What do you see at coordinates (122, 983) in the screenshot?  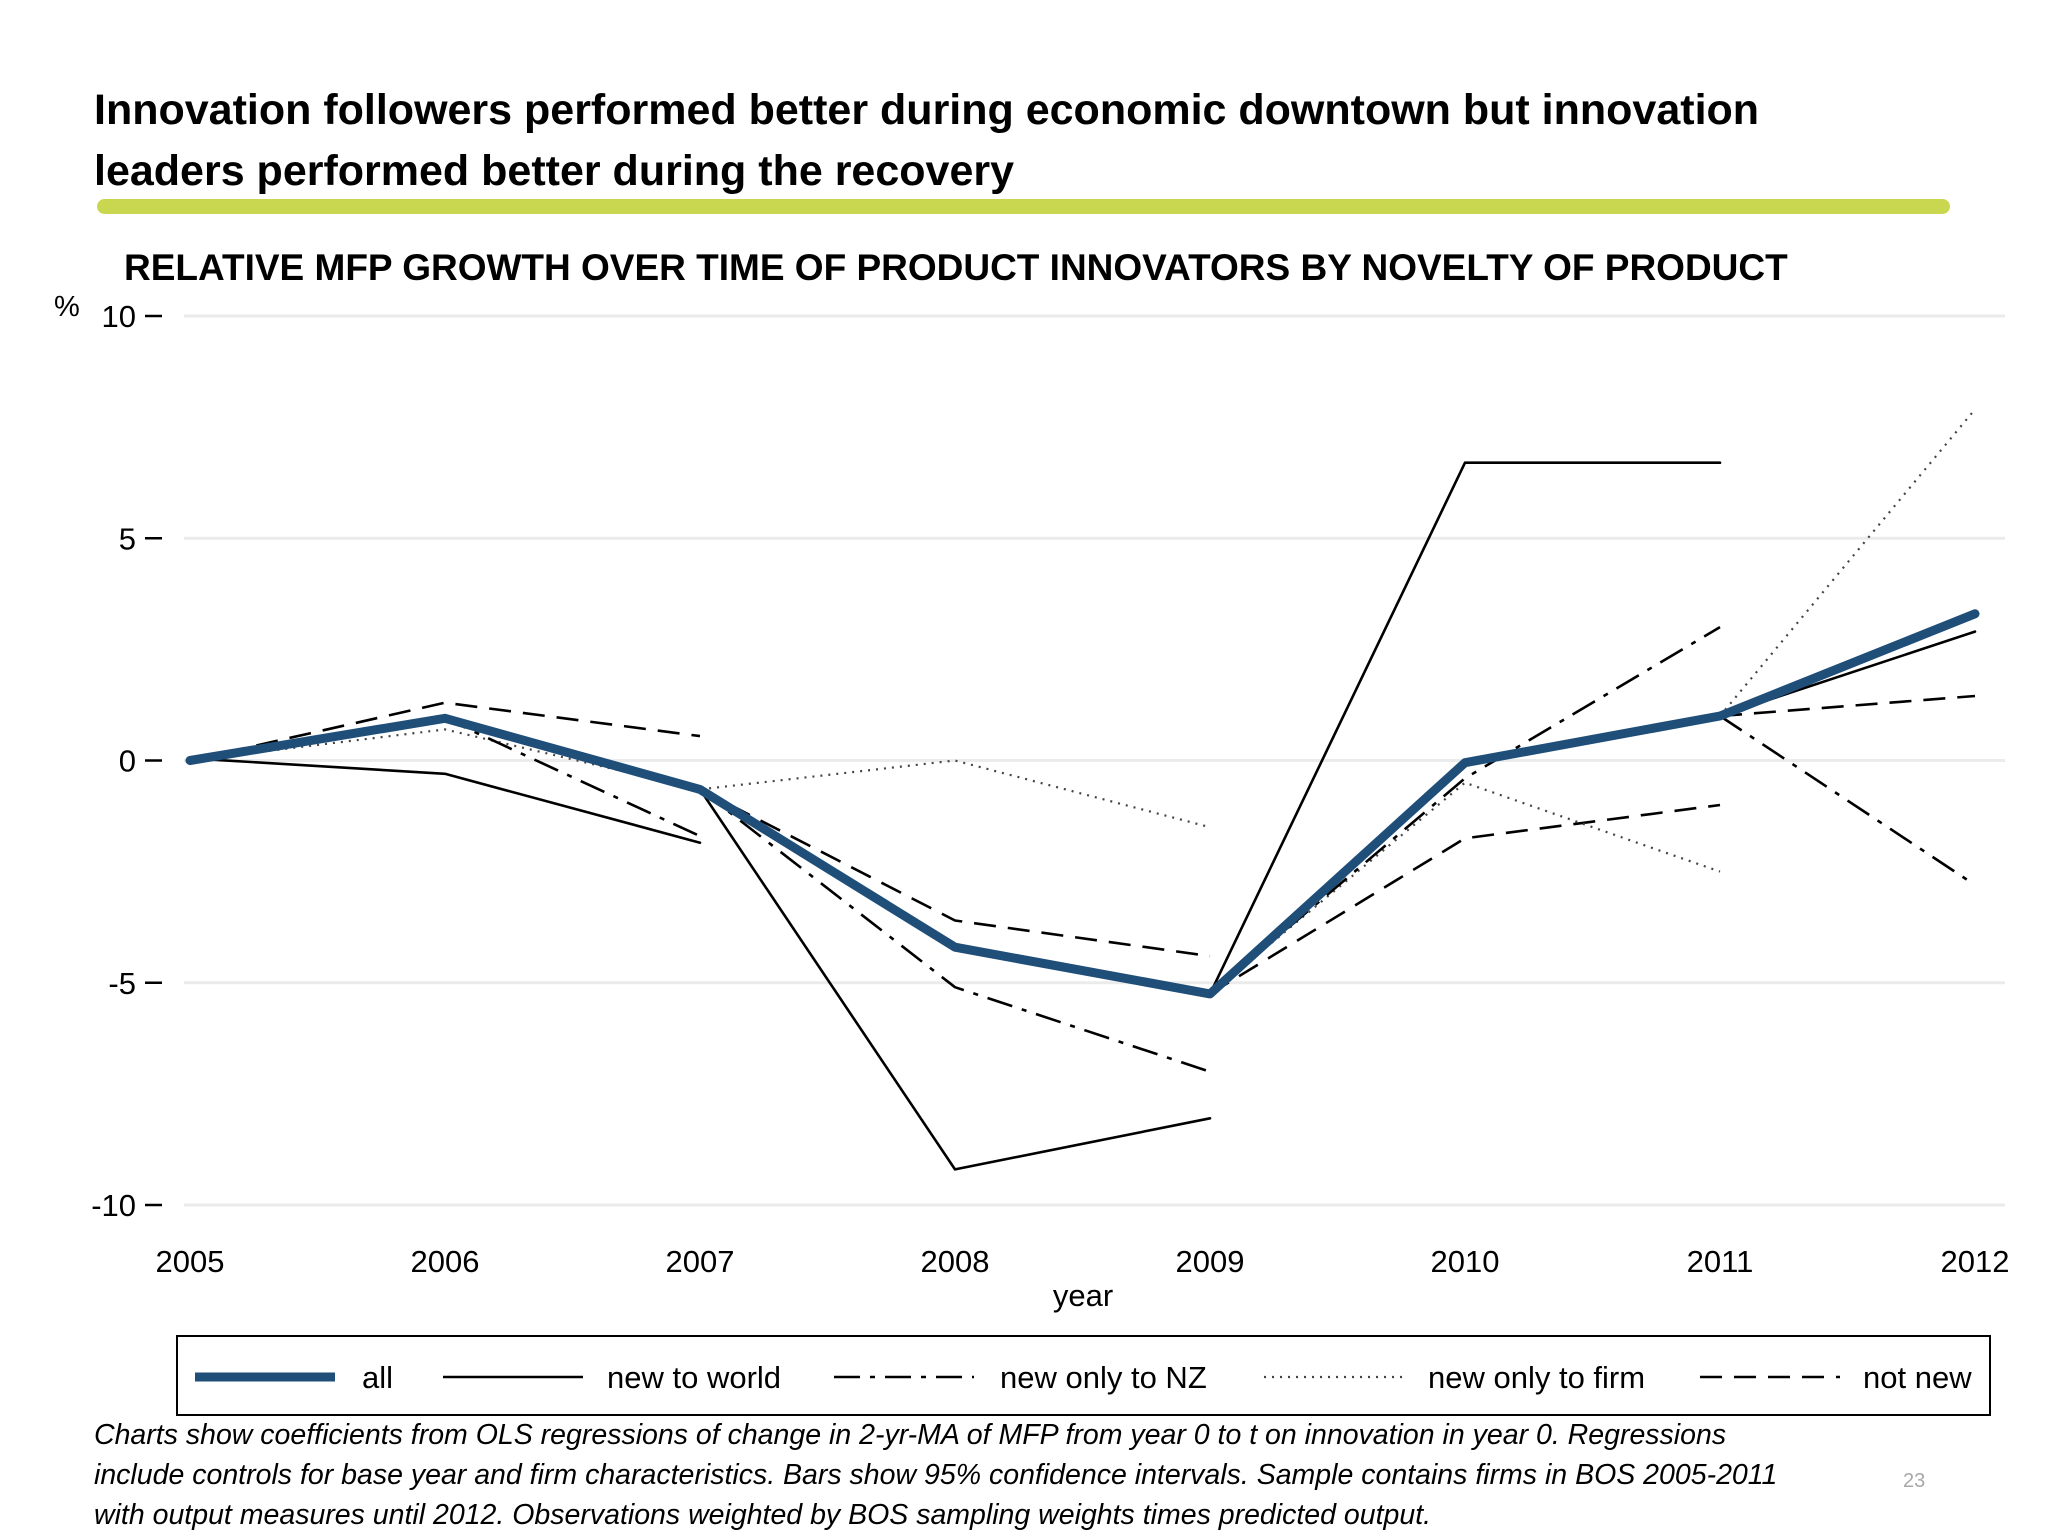 I see `y-tick-label: -5` at bounding box center [122, 983].